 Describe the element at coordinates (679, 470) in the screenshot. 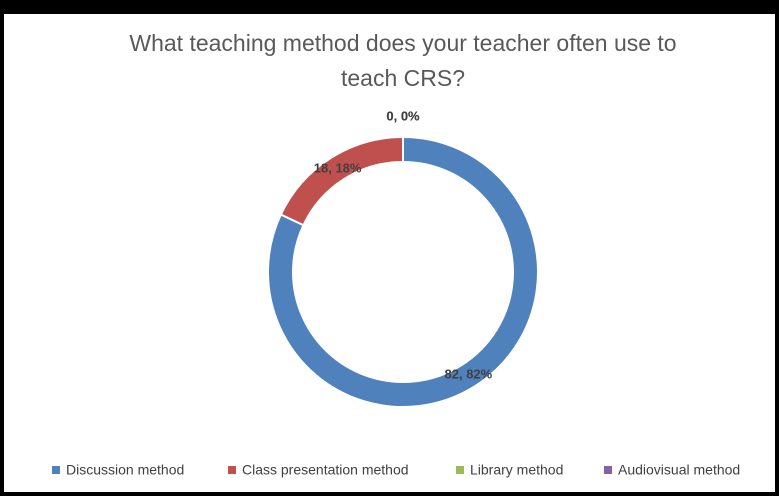

I see `legend-label: Audiovisual method` at that location.